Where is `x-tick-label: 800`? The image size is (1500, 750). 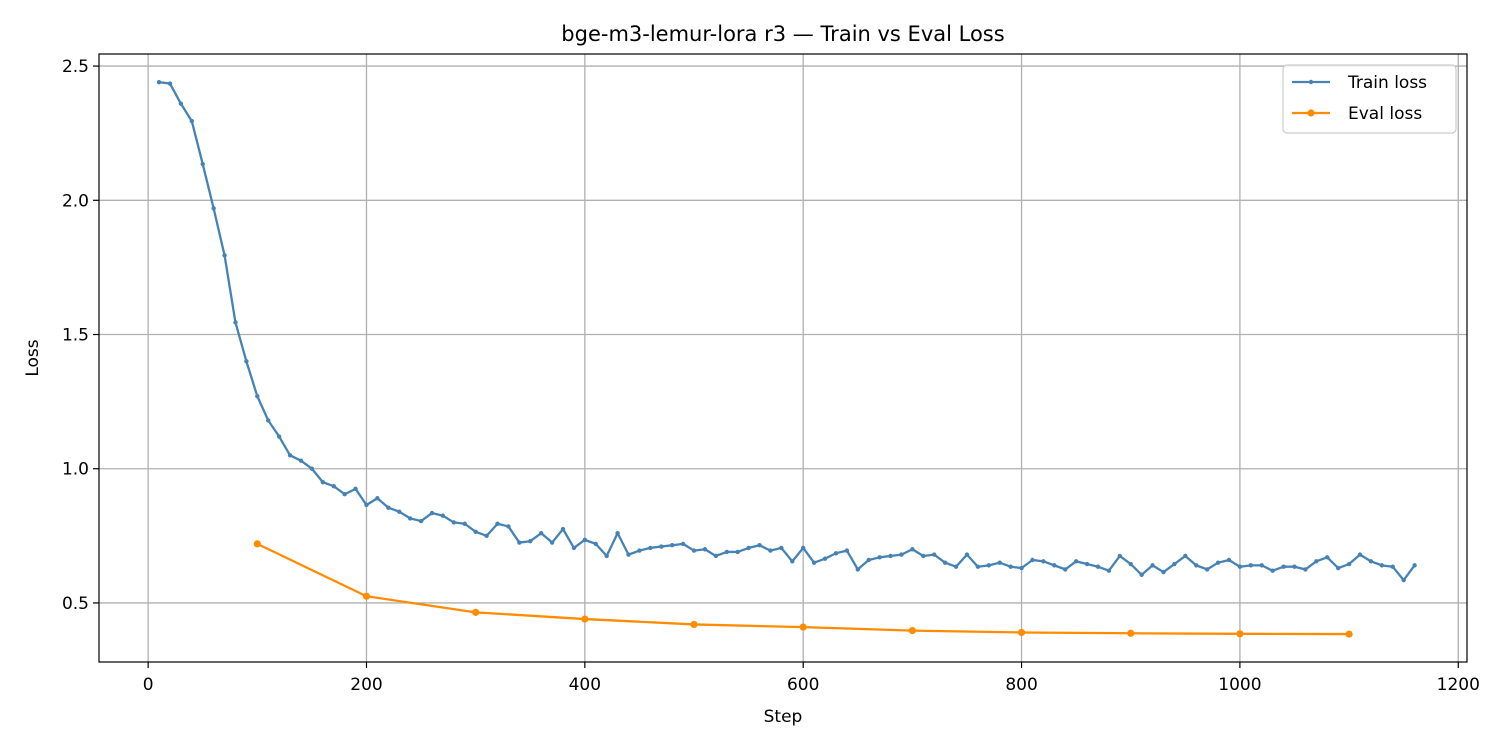
x-tick-label: 800 is located at coordinates (1021, 685).